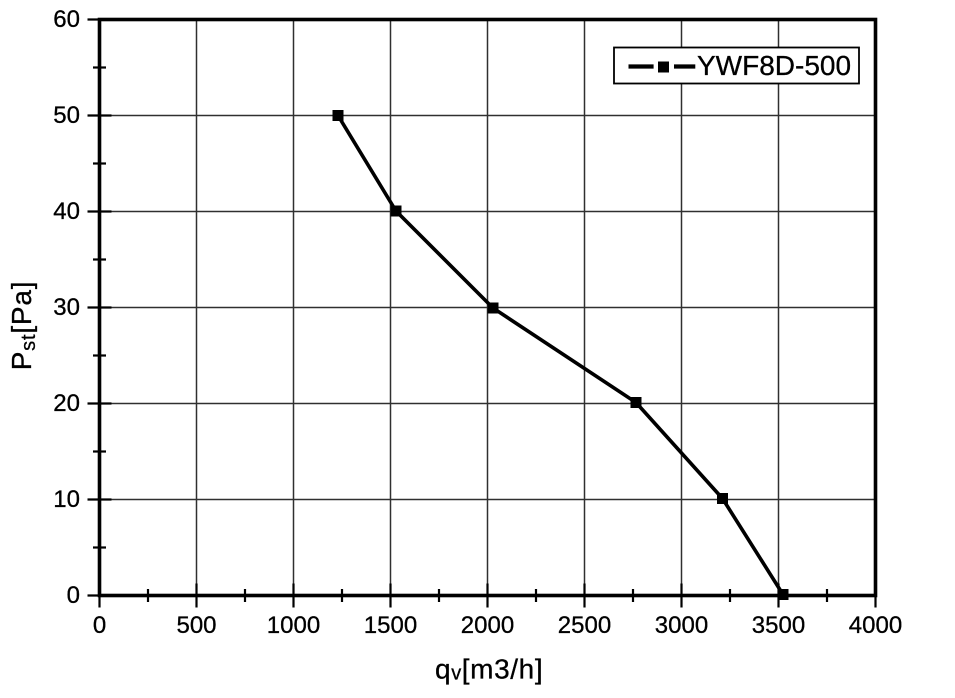 This screenshot has width=955, height=698. I want to click on svg-text: 50, so click(66, 115).